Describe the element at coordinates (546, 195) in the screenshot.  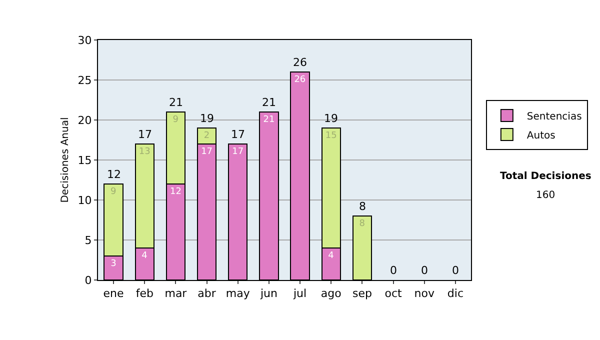
I see `text: 160` at that location.